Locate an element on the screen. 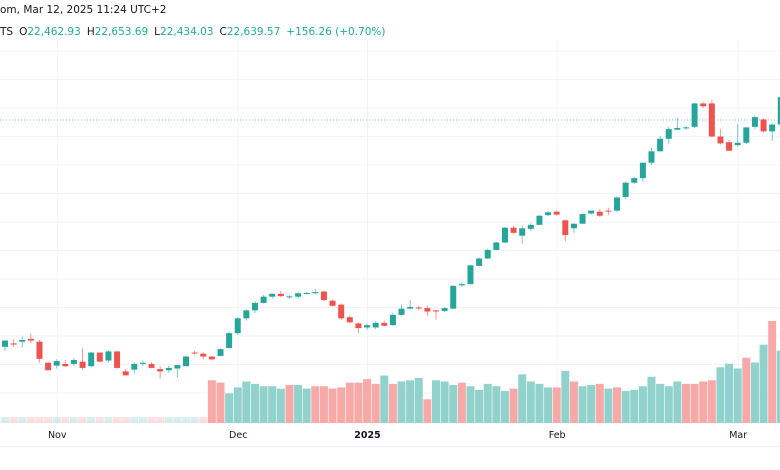  time-axis: Nov Dec 2025 Feb Mar is located at coordinates (390, 435).